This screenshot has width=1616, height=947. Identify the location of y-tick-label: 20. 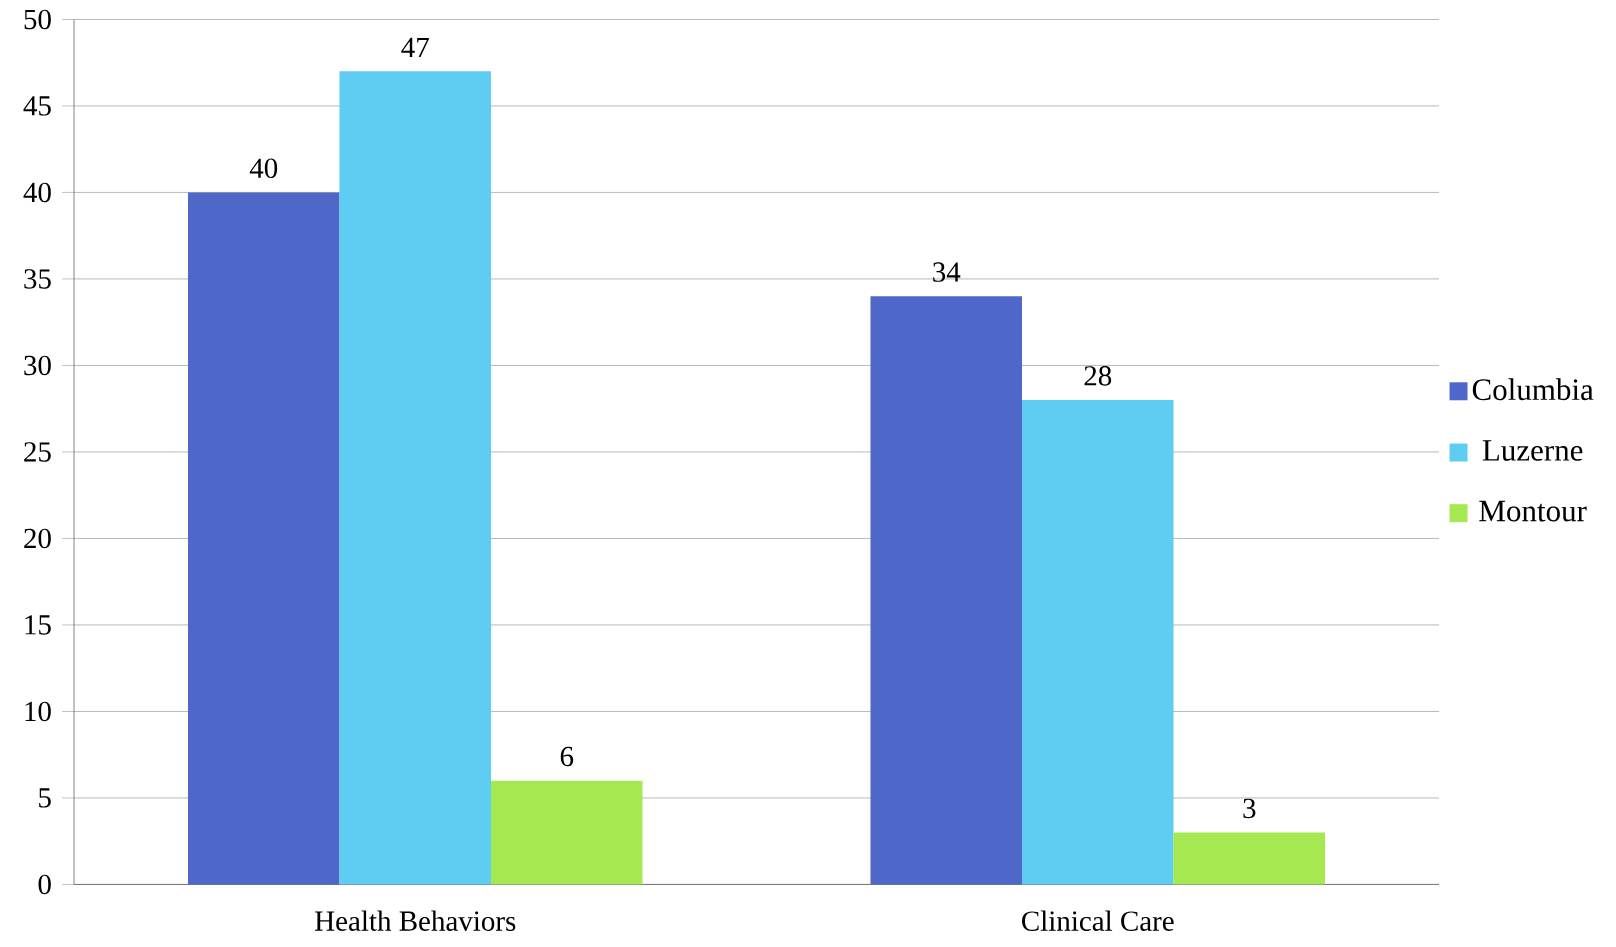
(37, 538).